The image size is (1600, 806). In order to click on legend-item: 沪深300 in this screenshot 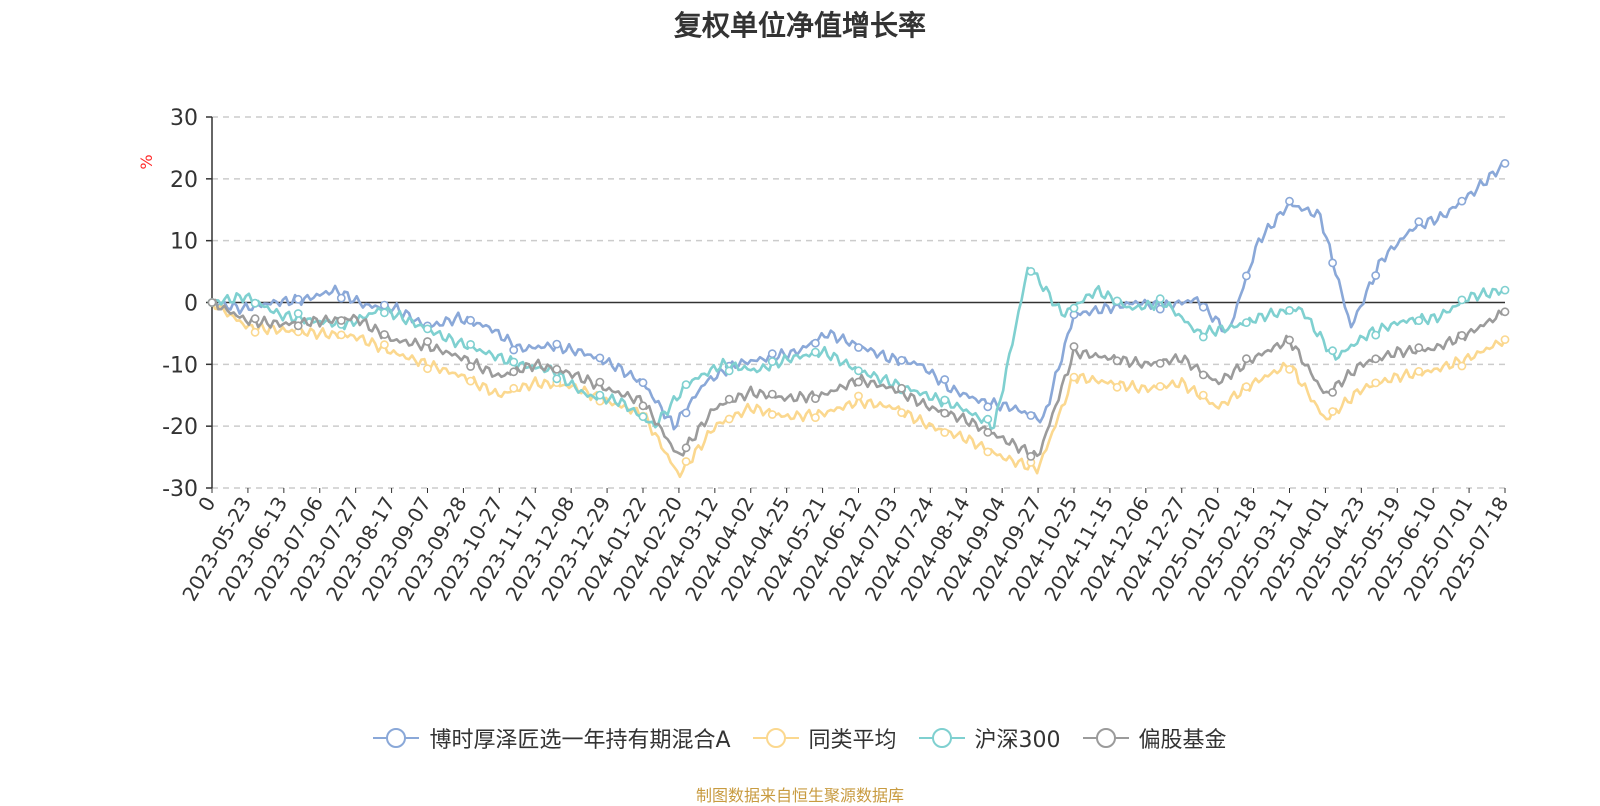, I will do `click(989, 738)`.